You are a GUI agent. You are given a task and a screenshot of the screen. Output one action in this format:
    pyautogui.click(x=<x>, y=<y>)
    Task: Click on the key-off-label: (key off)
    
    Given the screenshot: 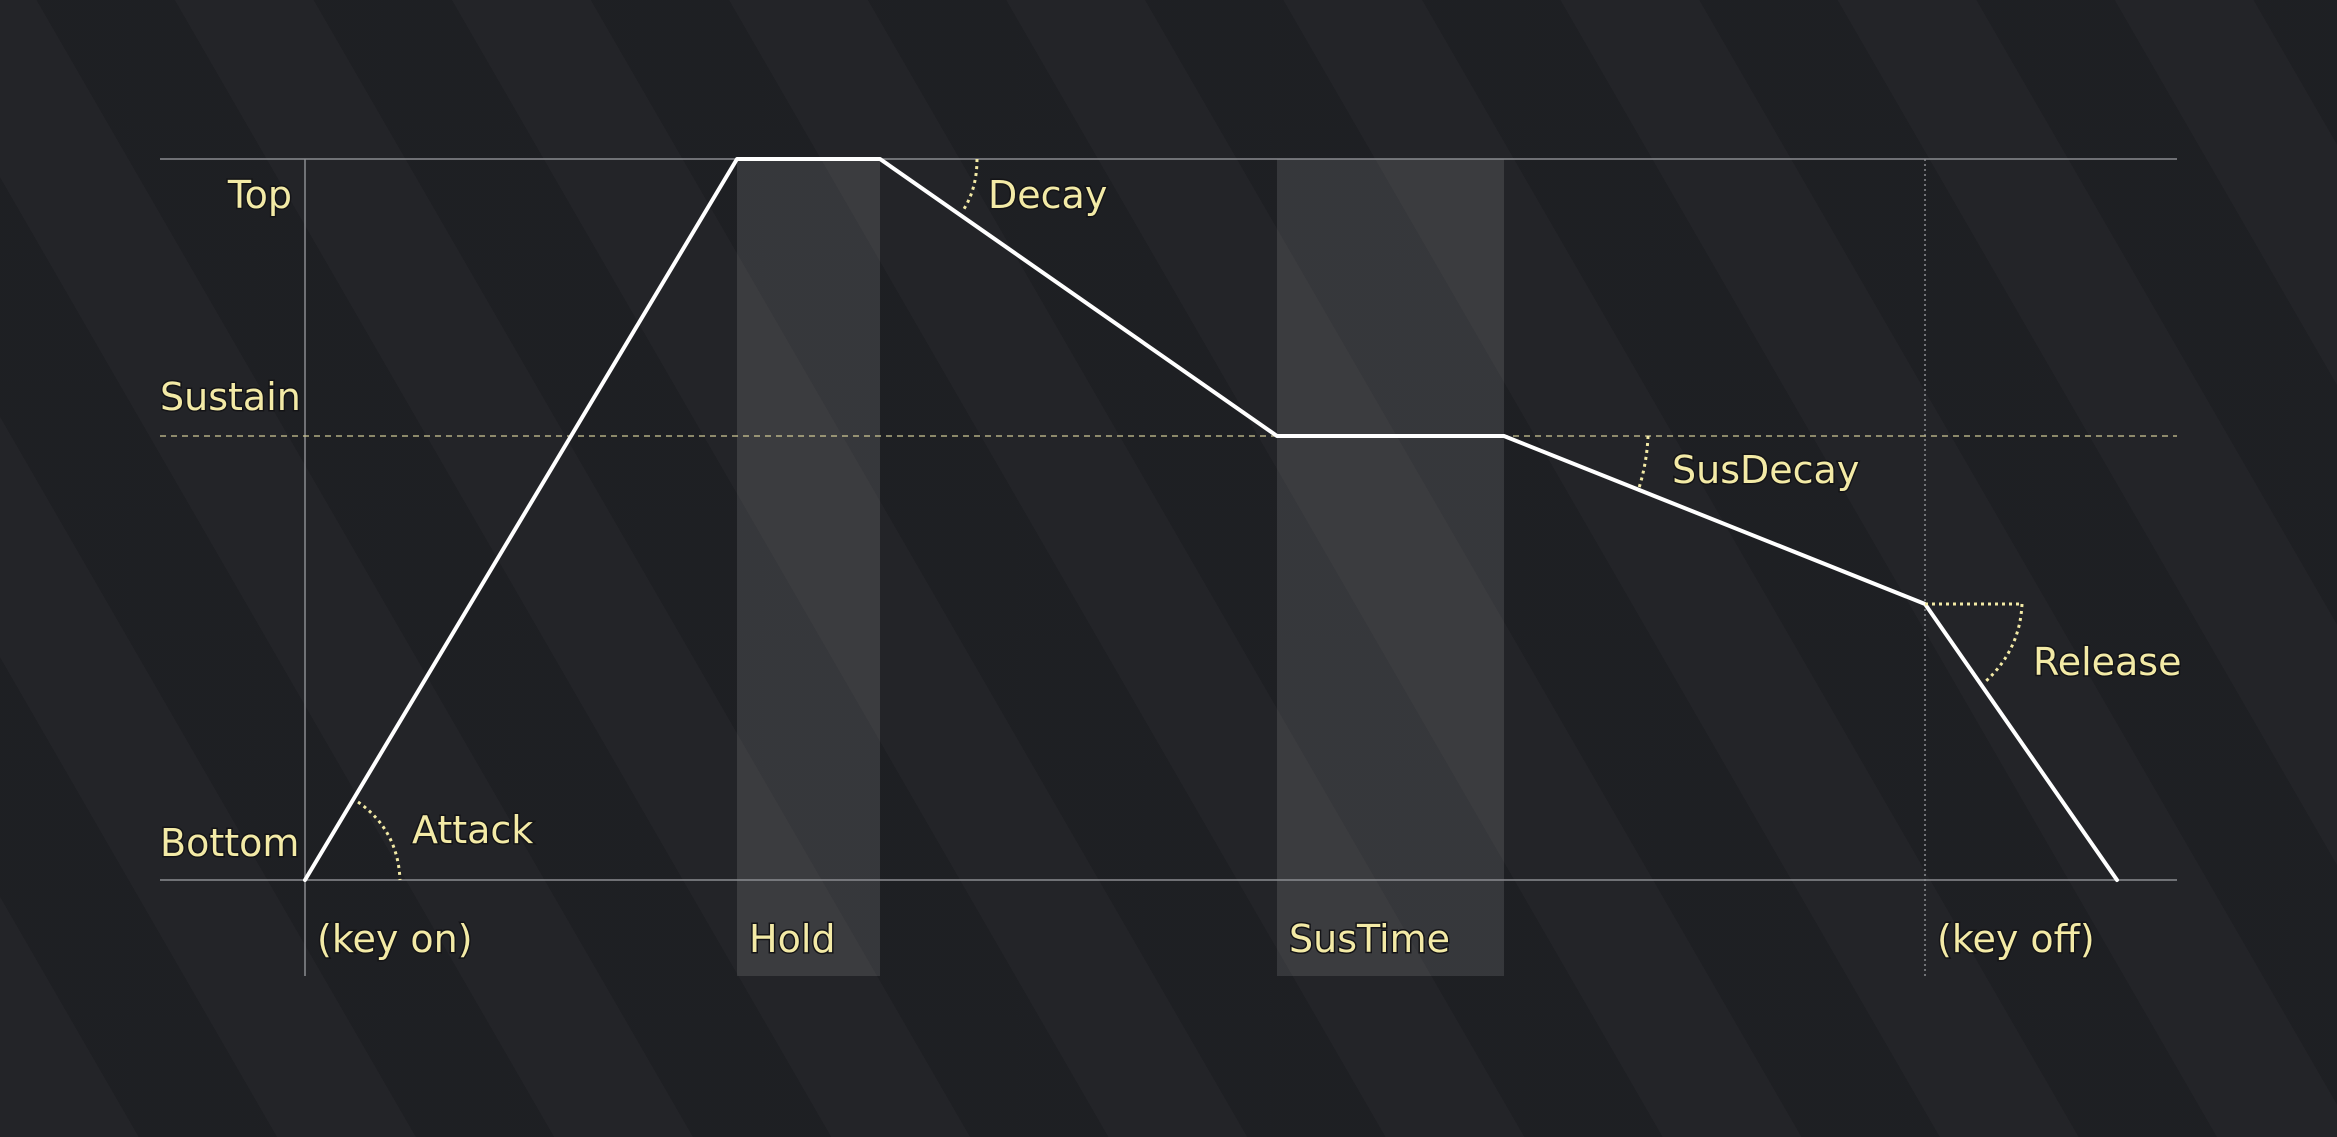 What is the action you would take?
    pyautogui.click(x=2016, y=939)
    